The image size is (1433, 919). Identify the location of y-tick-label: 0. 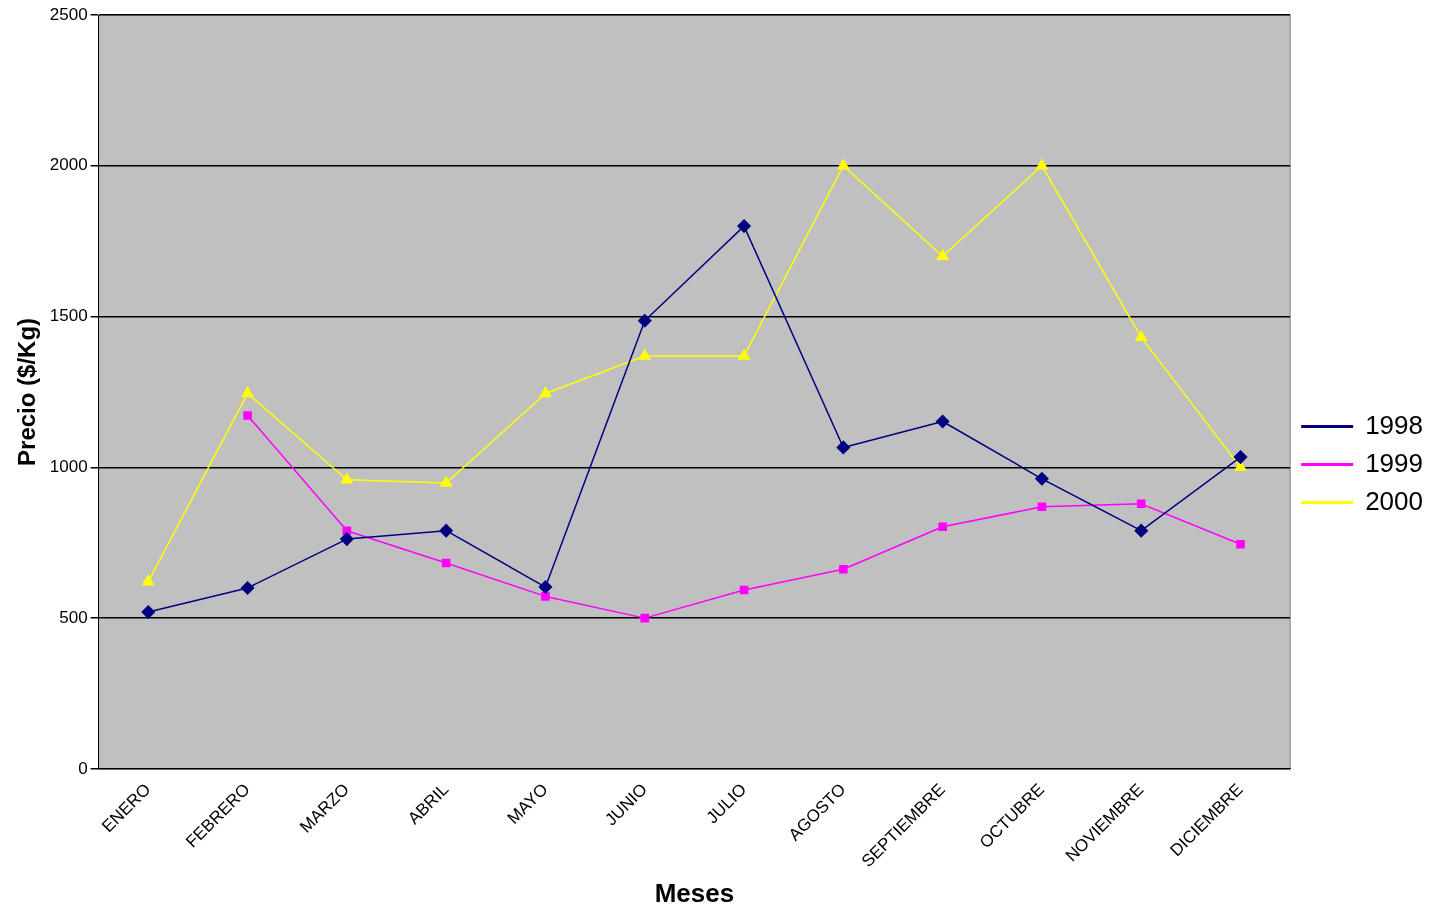
(83, 768).